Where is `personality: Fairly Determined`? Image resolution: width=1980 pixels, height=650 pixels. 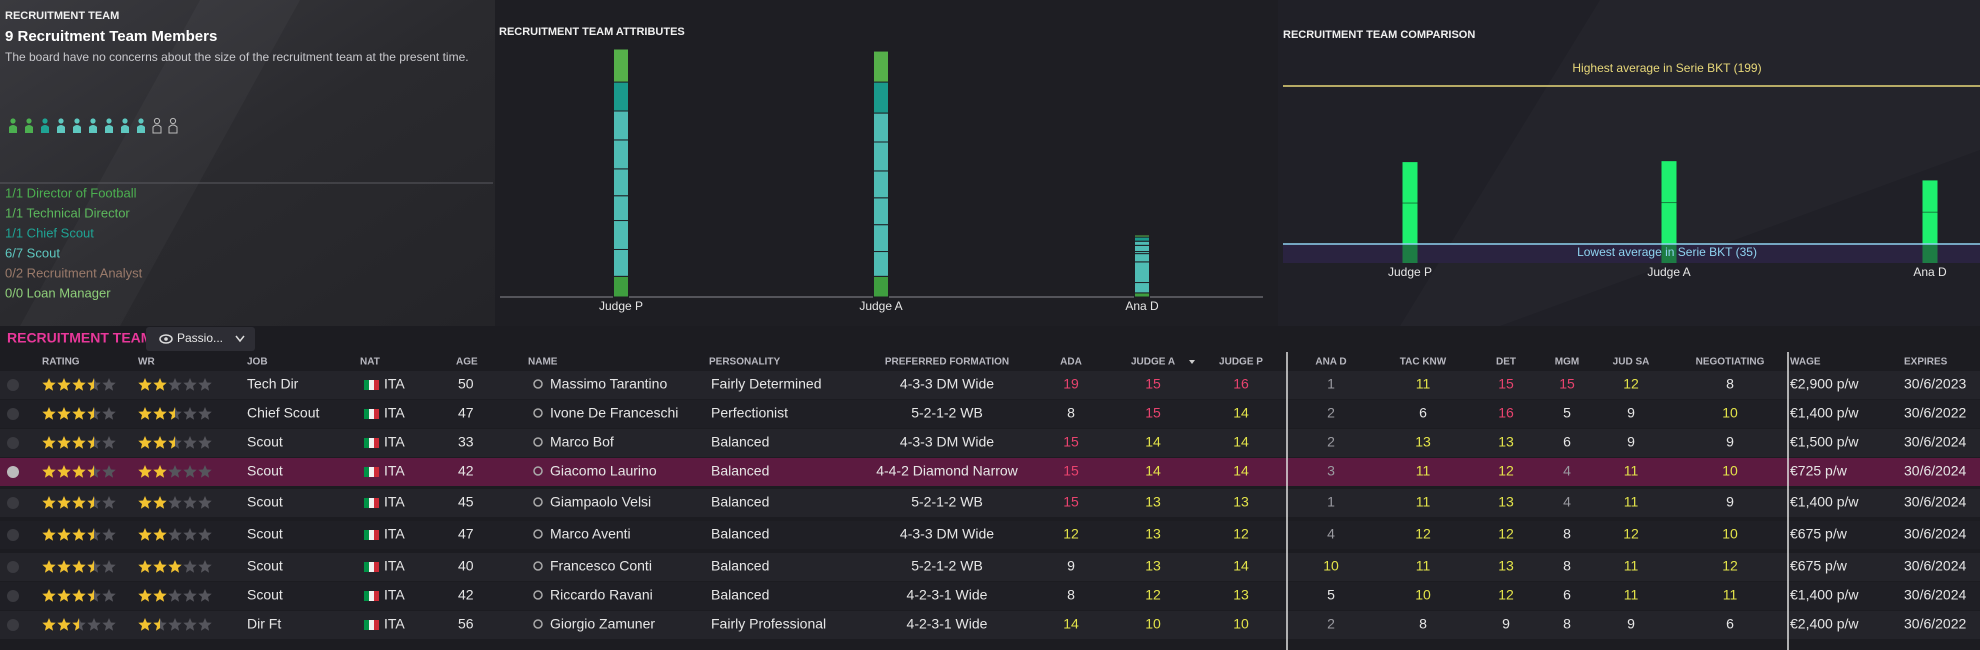
personality: Fairly Determined is located at coordinates (766, 384).